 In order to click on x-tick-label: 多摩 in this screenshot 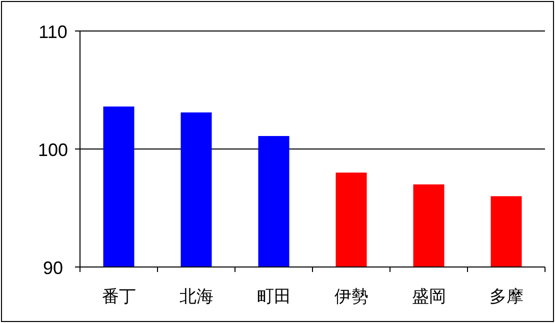, I will do `click(506, 296)`.